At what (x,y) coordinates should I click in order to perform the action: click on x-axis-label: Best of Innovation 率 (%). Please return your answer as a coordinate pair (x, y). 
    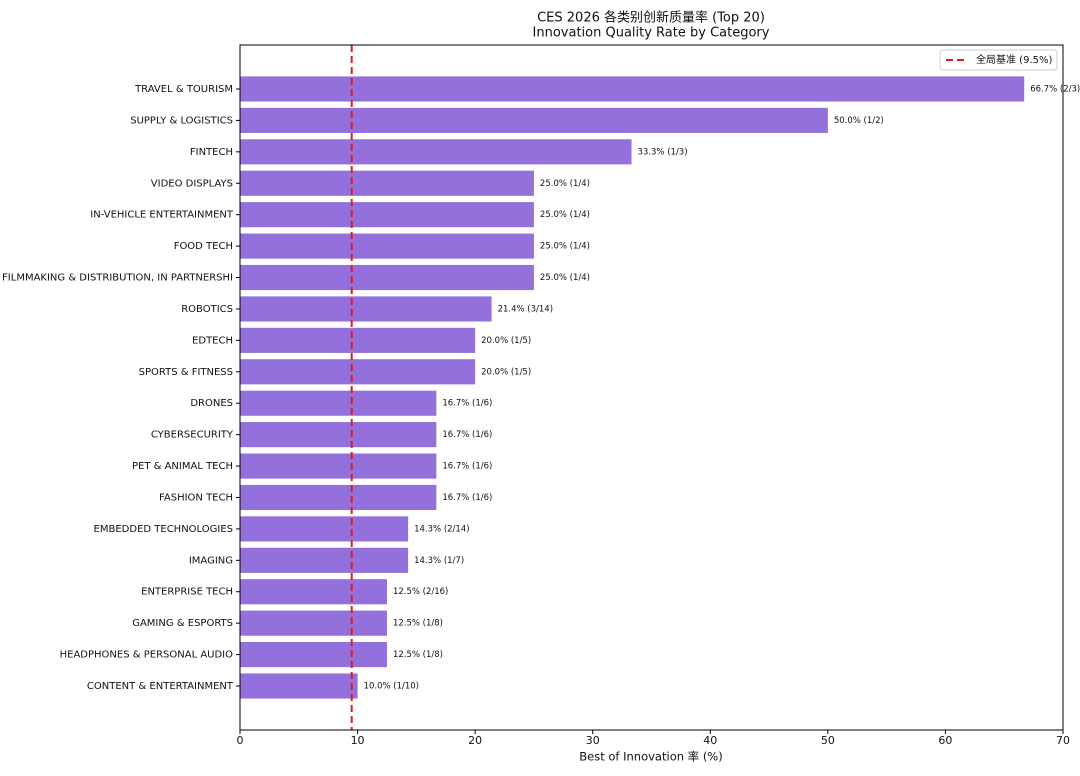
    Looking at the image, I should click on (650, 757).